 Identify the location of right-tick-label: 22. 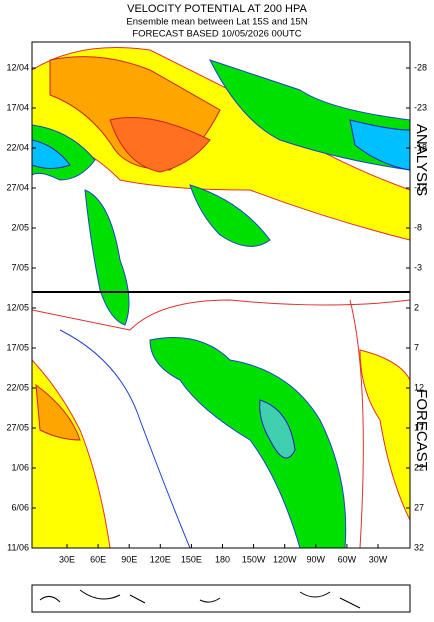
(419, 467).